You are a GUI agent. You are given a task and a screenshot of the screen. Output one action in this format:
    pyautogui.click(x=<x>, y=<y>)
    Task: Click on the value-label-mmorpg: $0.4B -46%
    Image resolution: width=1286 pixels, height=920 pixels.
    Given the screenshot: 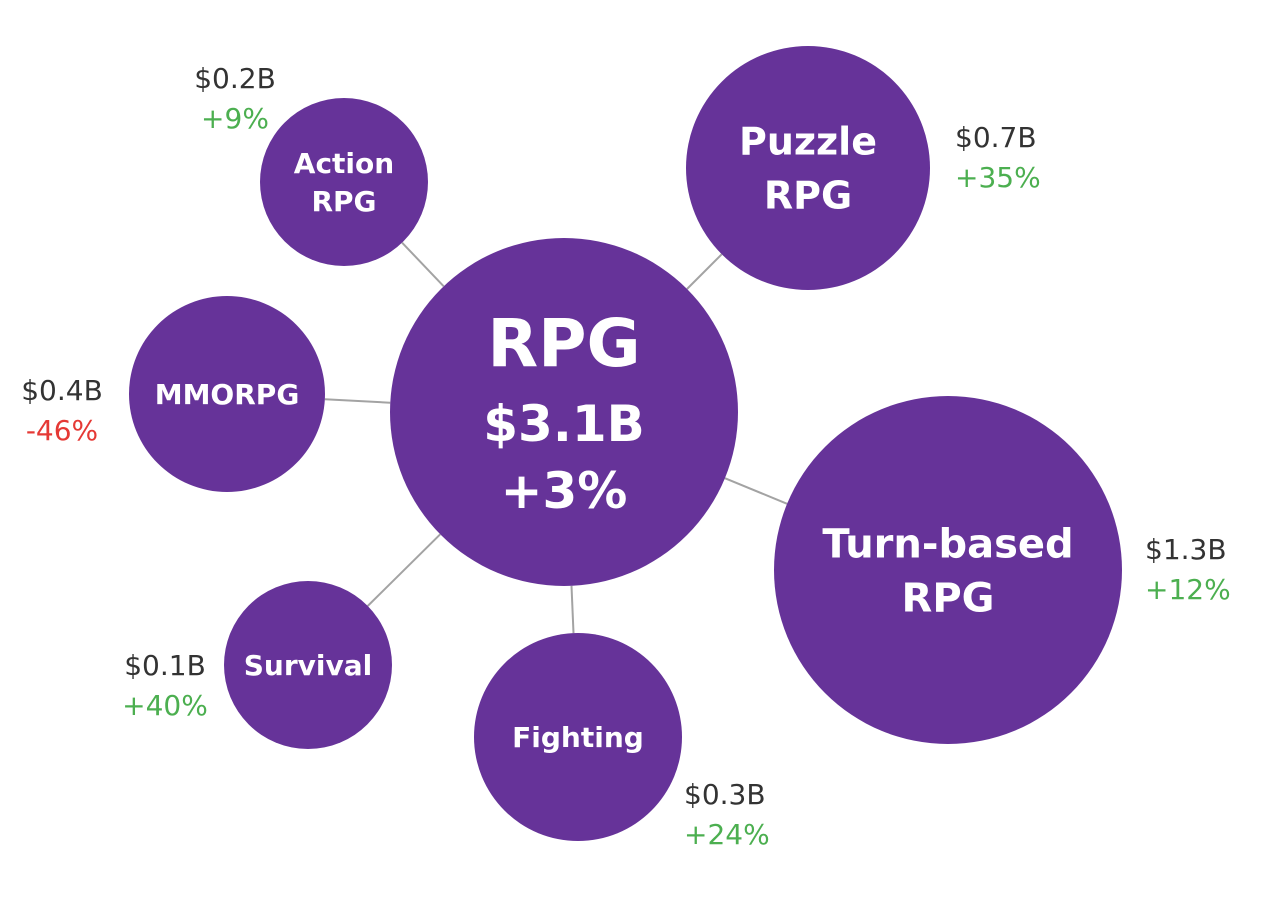 What is the action you would take?
    pyautogui.click(x=62, y=410)
    